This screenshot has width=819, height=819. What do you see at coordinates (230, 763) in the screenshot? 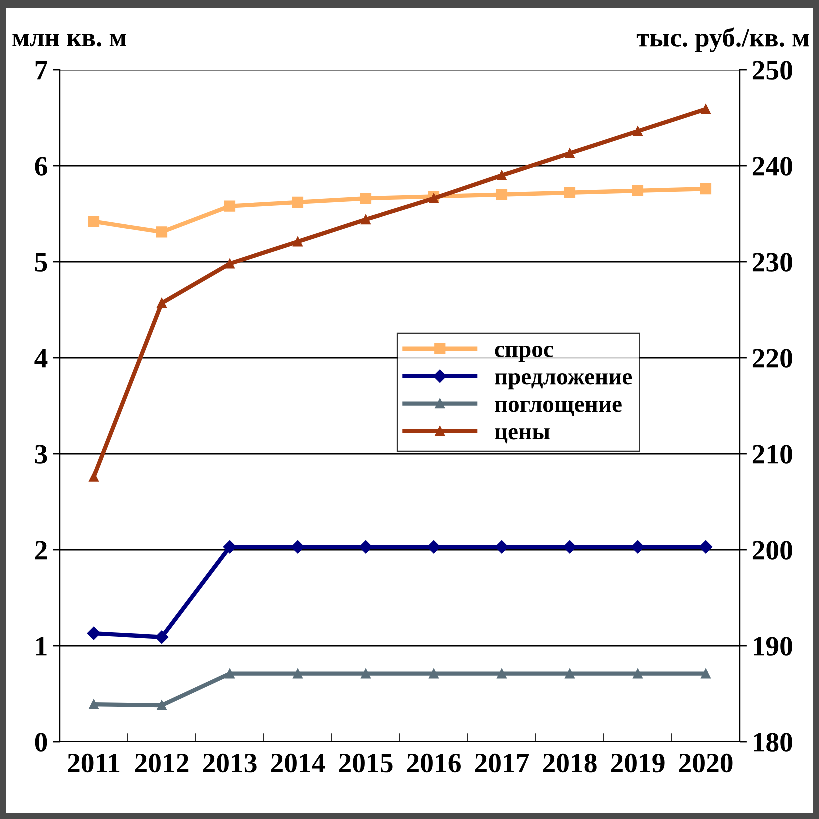
I see `x-tick-label: 2013` at bounding box center [230, 763].